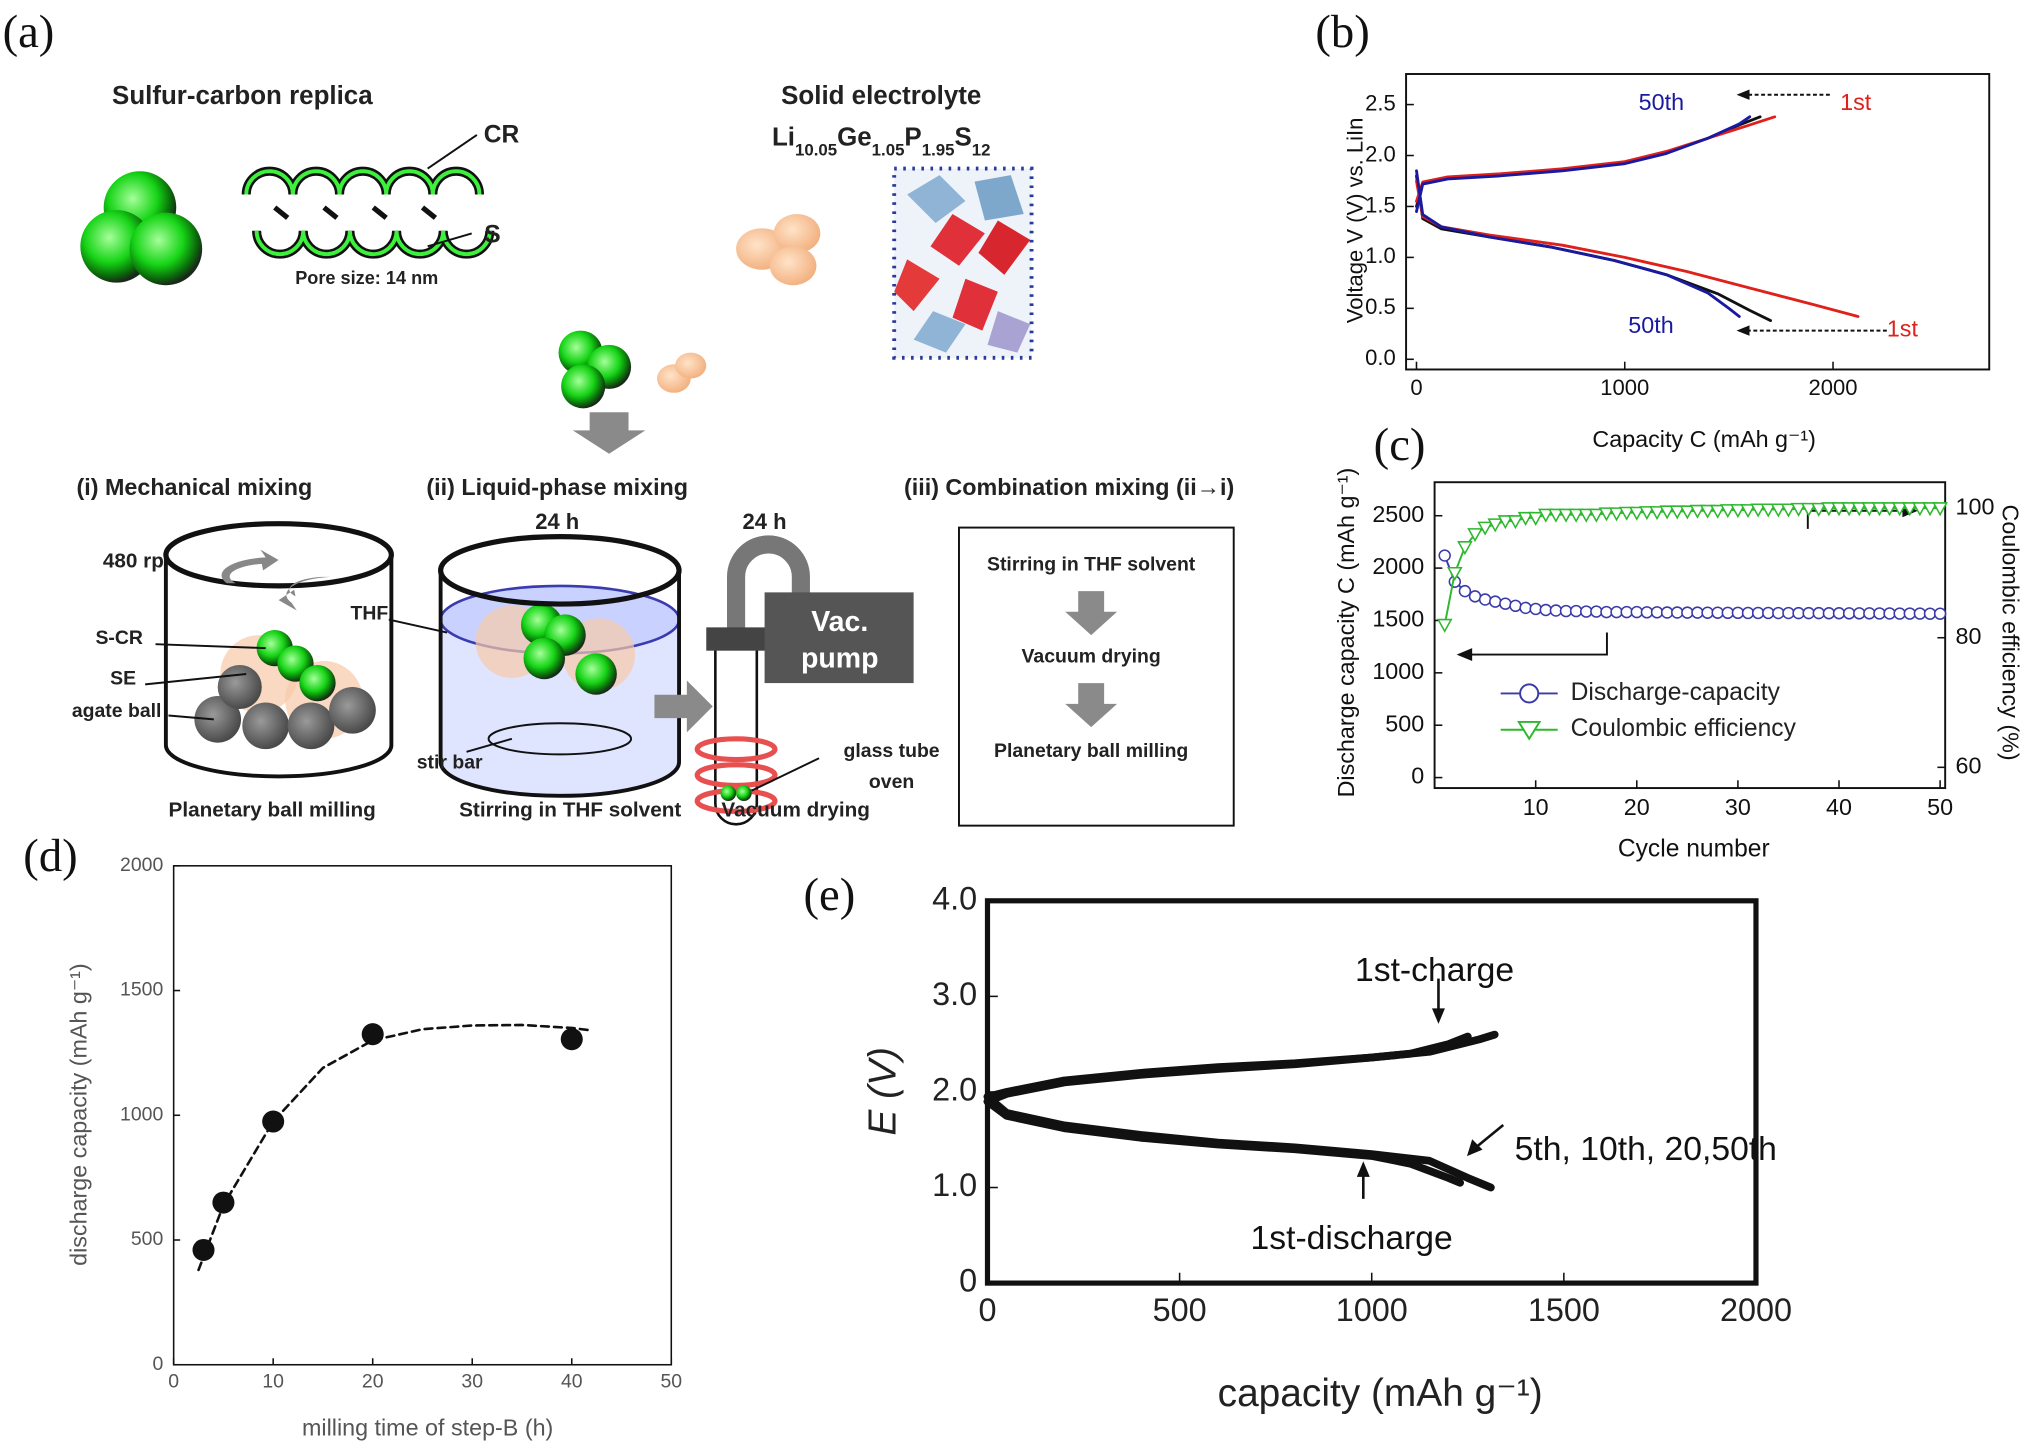 This screenshot has height=1453, width=2032. I want to click on x-tick-label: 20, so click(373, 1381).